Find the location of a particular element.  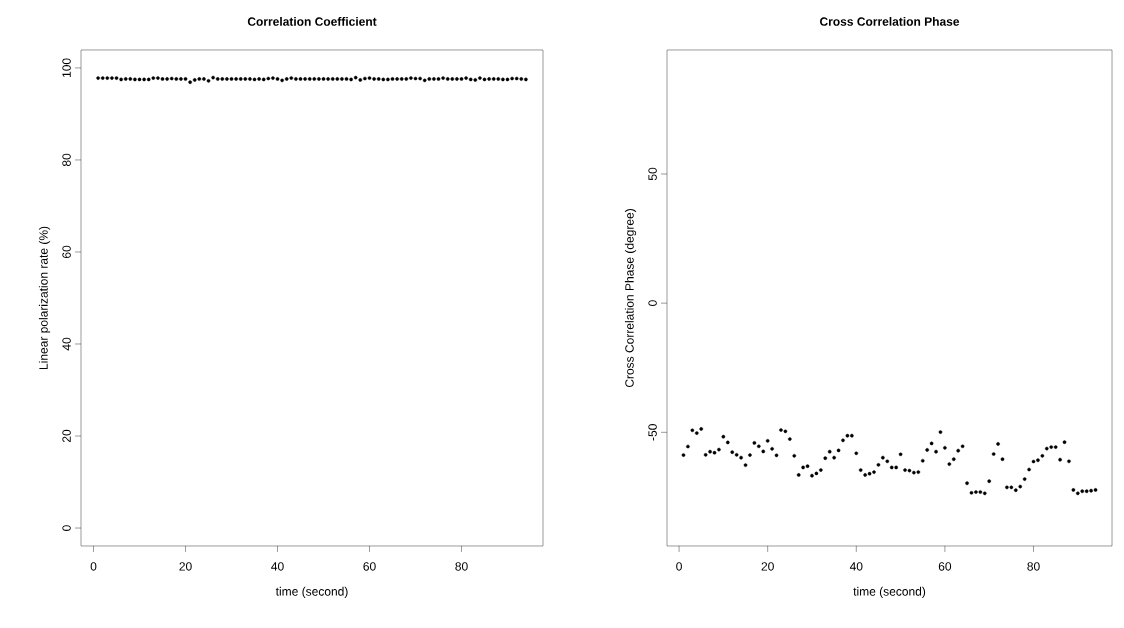

y-tick-label: 80 is located at coordinates (66, 160).